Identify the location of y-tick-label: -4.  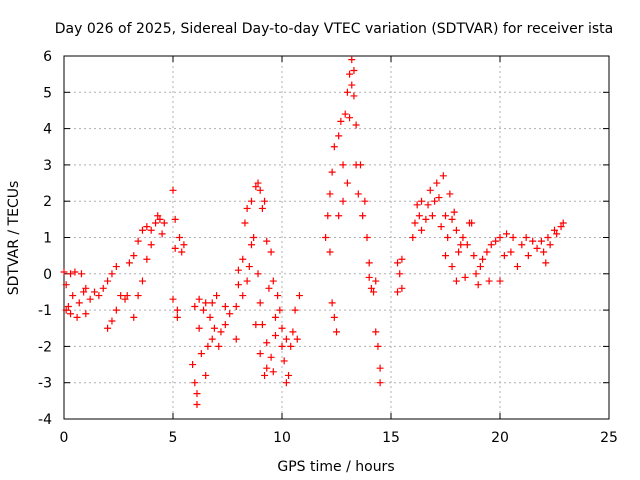
(45, 420).